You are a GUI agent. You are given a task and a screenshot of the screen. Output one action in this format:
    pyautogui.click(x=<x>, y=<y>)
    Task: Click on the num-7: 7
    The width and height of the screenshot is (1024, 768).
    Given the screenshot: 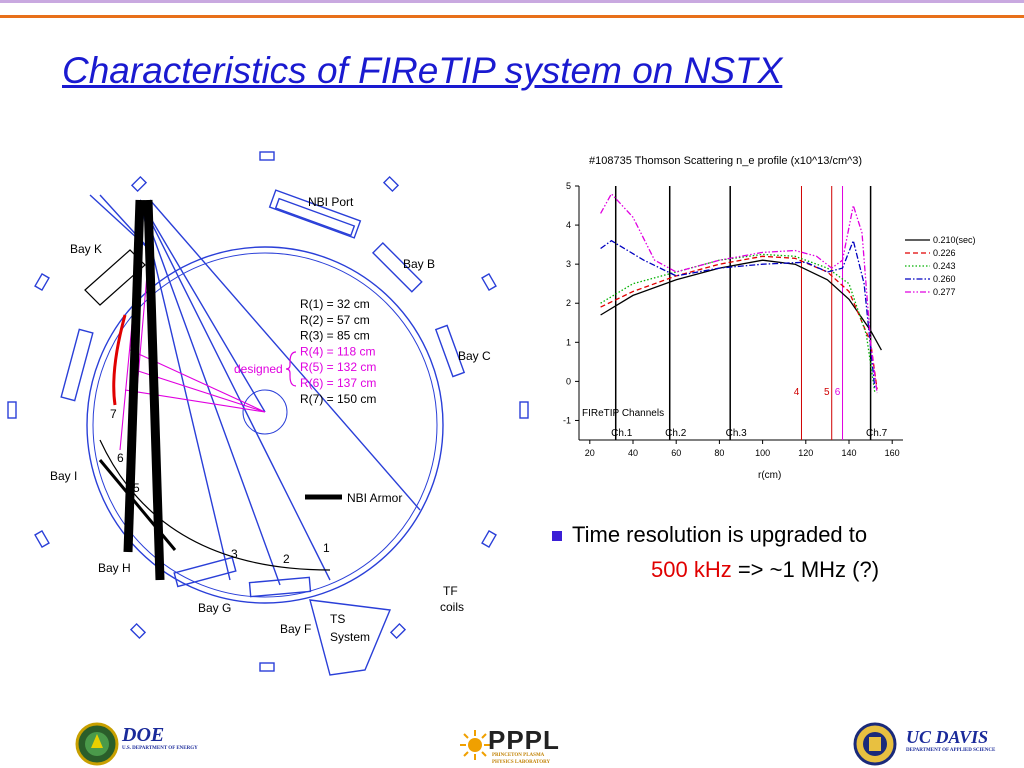 What is the action you would take?
    pyautogui.click(x=113, y=414)
    